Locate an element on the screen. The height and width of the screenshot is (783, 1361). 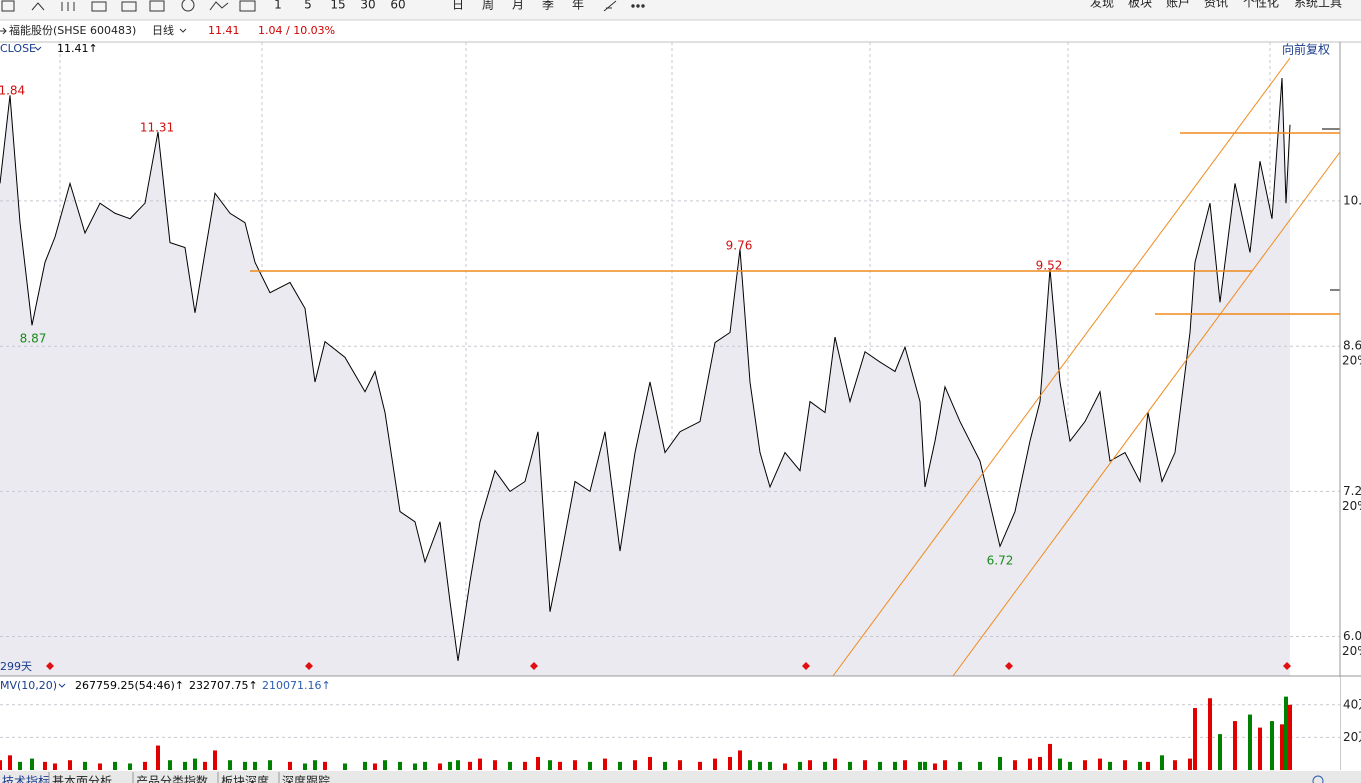
period-select: 日线 is located at coordinates (163, 30).